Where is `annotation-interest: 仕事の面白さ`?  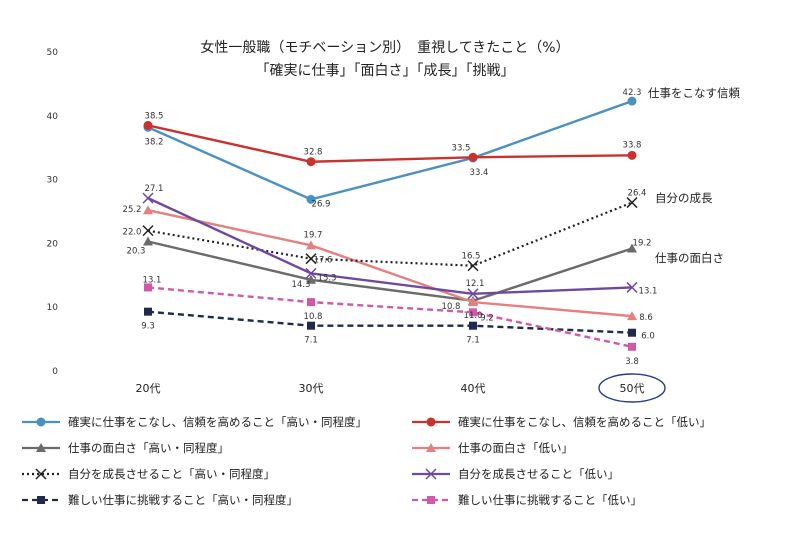
annotation-interest: 仕事の面白さ is located at coordinates (689, 258).